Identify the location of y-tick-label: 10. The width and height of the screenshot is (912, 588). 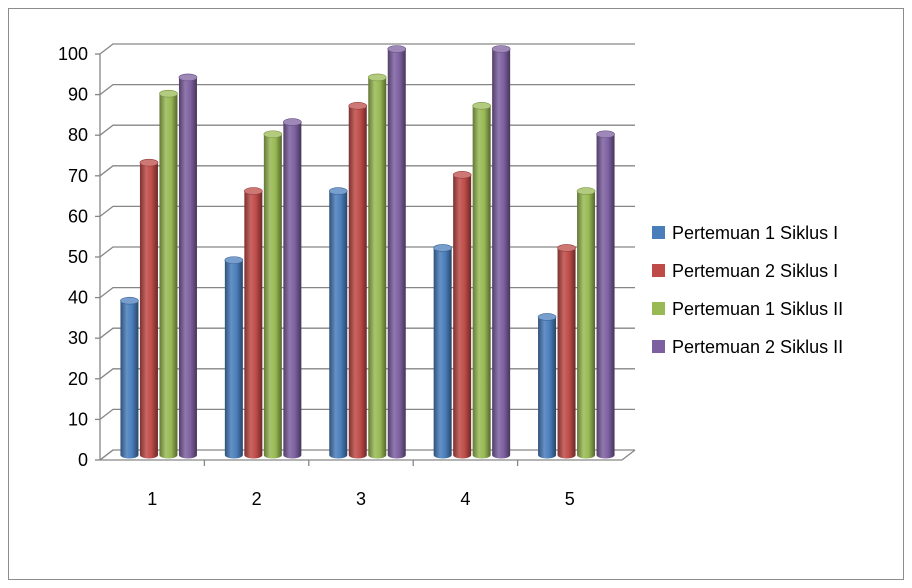
(78, 419).